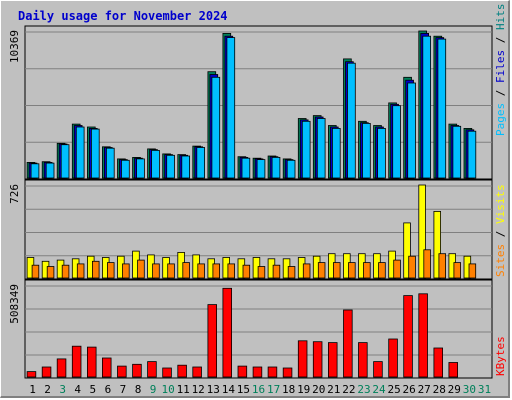  What do you see at coordinates (303, 389) in the screenshot?
I see `x-tick-label-day-19: 19` at bounding box center [303, 389].